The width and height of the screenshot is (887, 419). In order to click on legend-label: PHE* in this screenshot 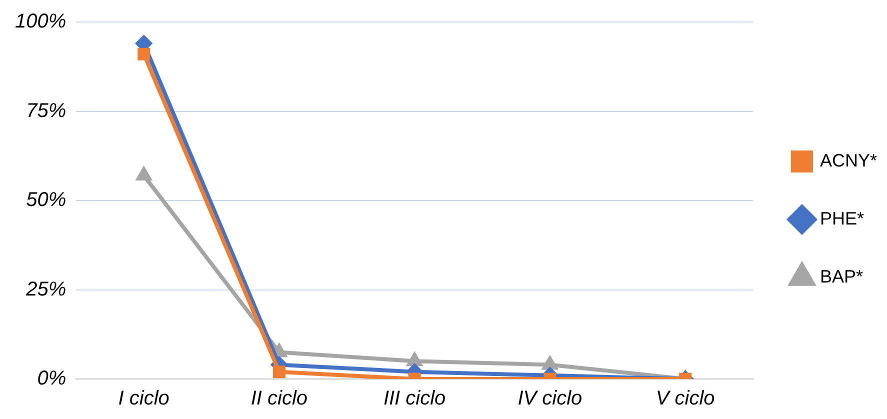, I will do `click(842, 218)`.